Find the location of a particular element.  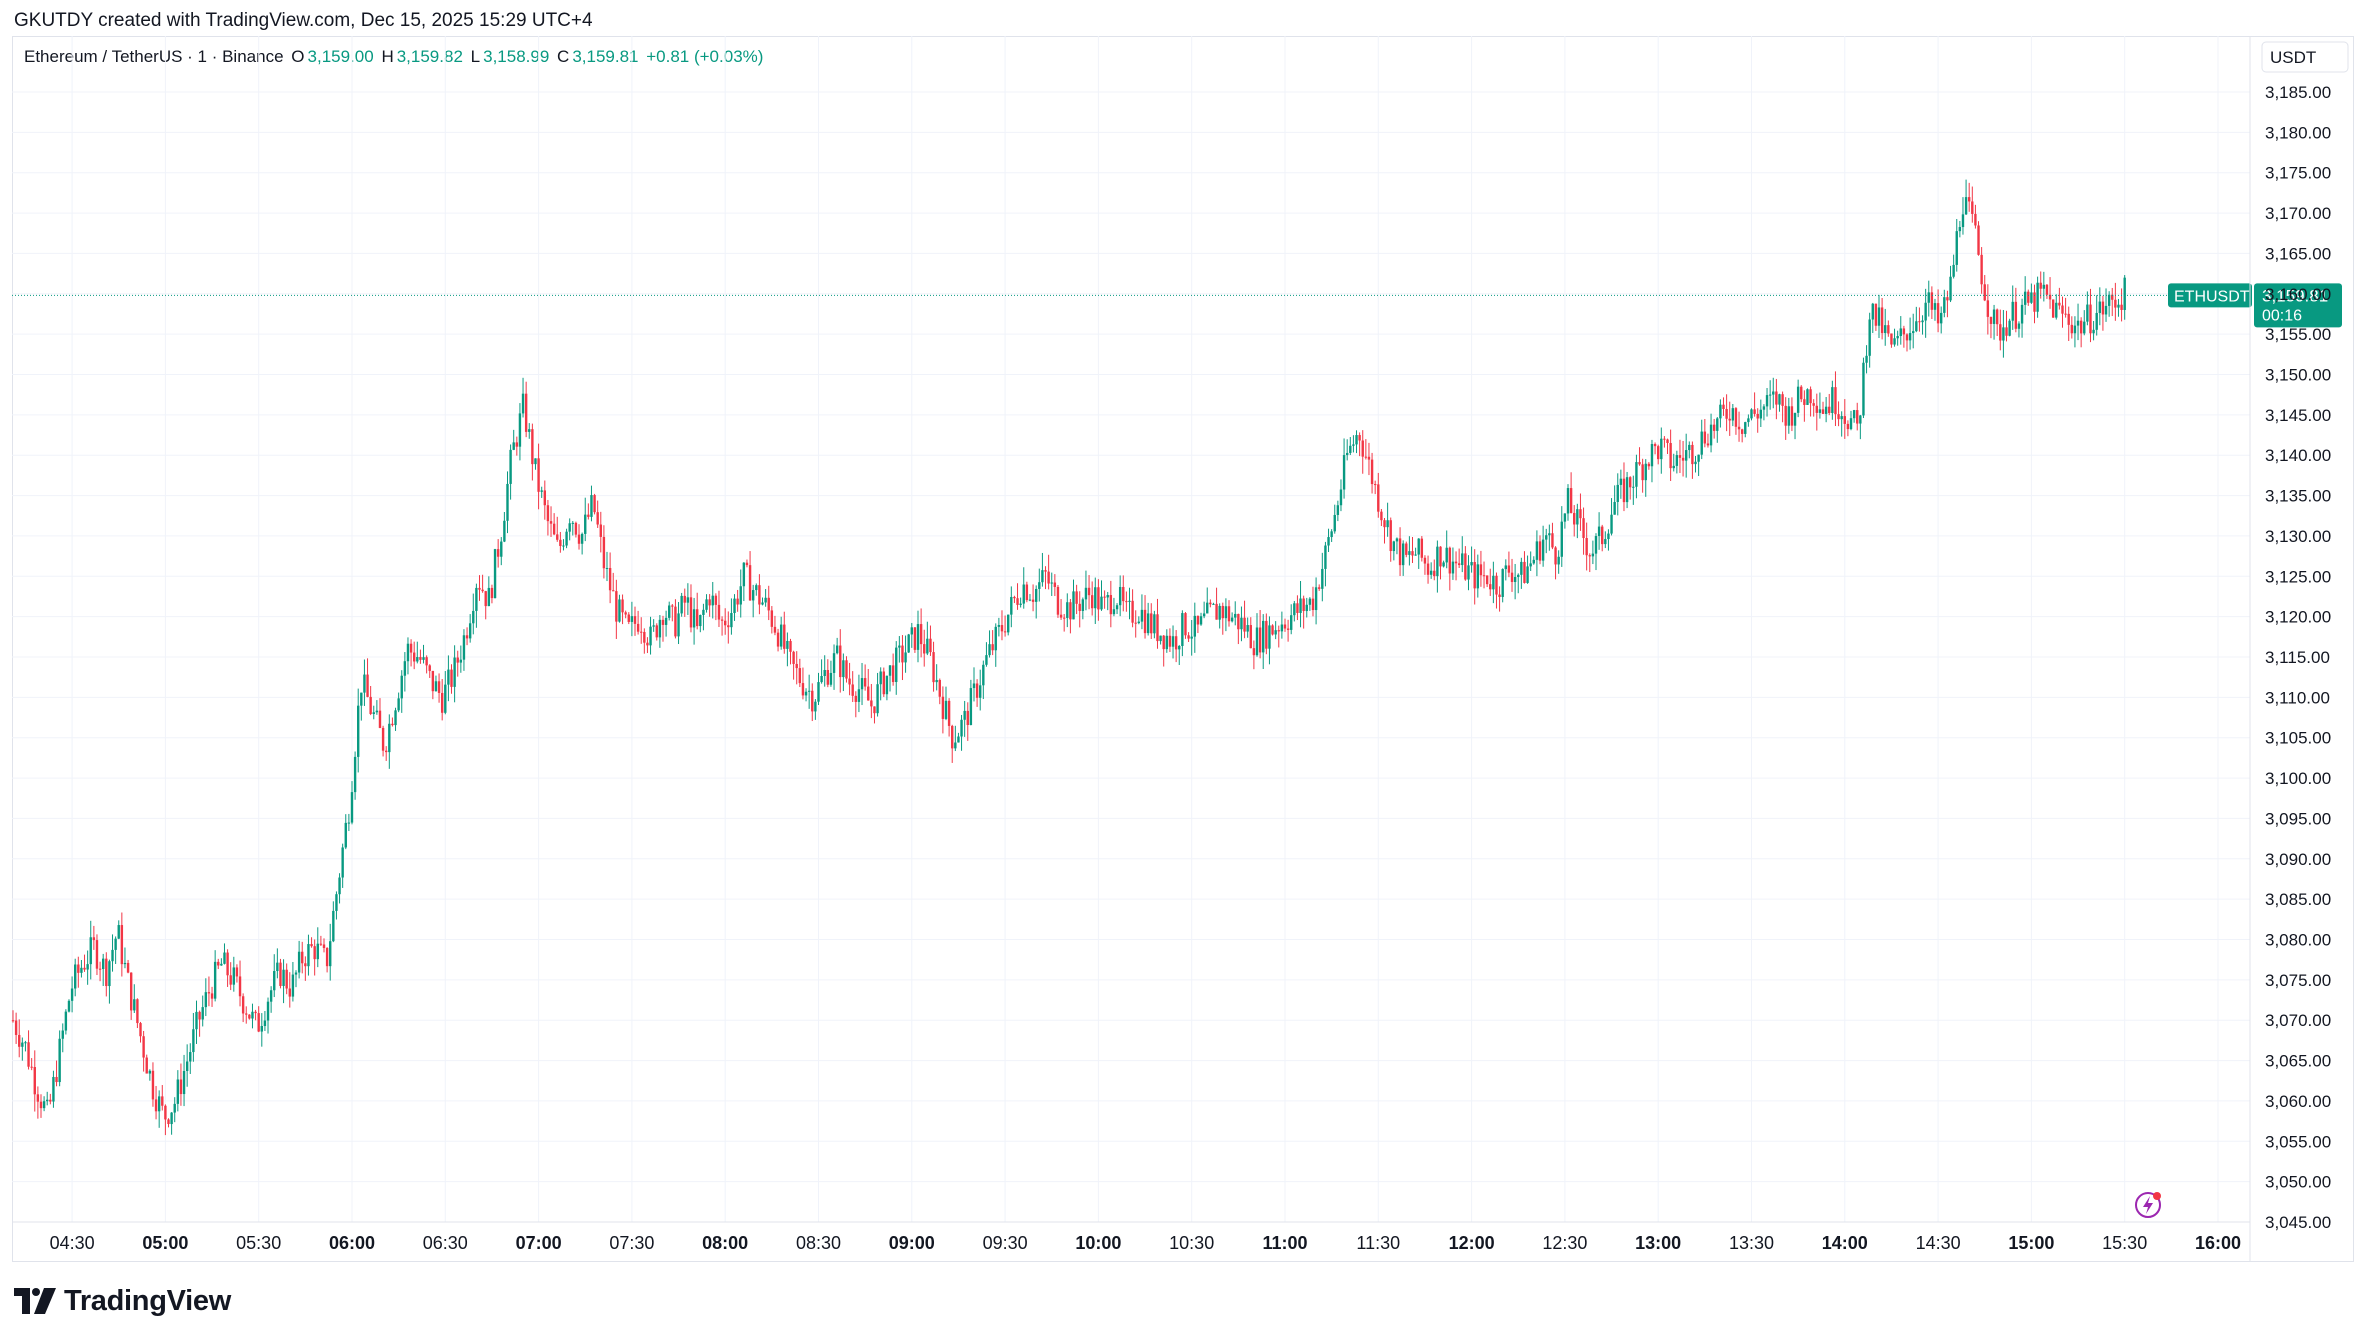

price-tick-label: 3,115.00 is located at coordinates (2297, 657).